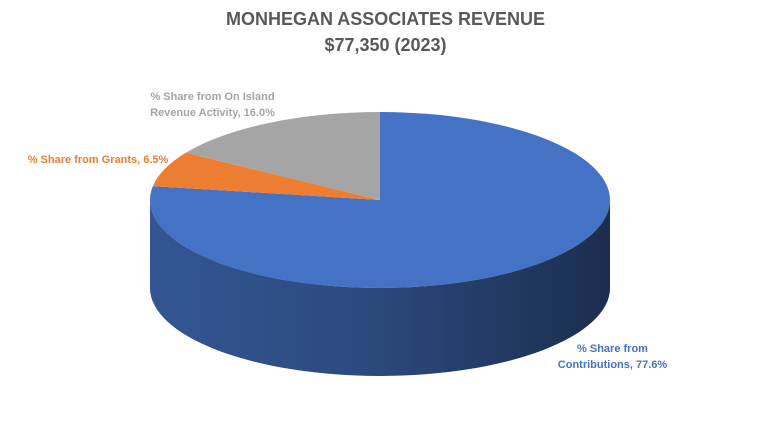 The height and width of the screenshot is (438, 771). I want to click on data-label: % Share from Grants, 6.5%, so click(98, 160).